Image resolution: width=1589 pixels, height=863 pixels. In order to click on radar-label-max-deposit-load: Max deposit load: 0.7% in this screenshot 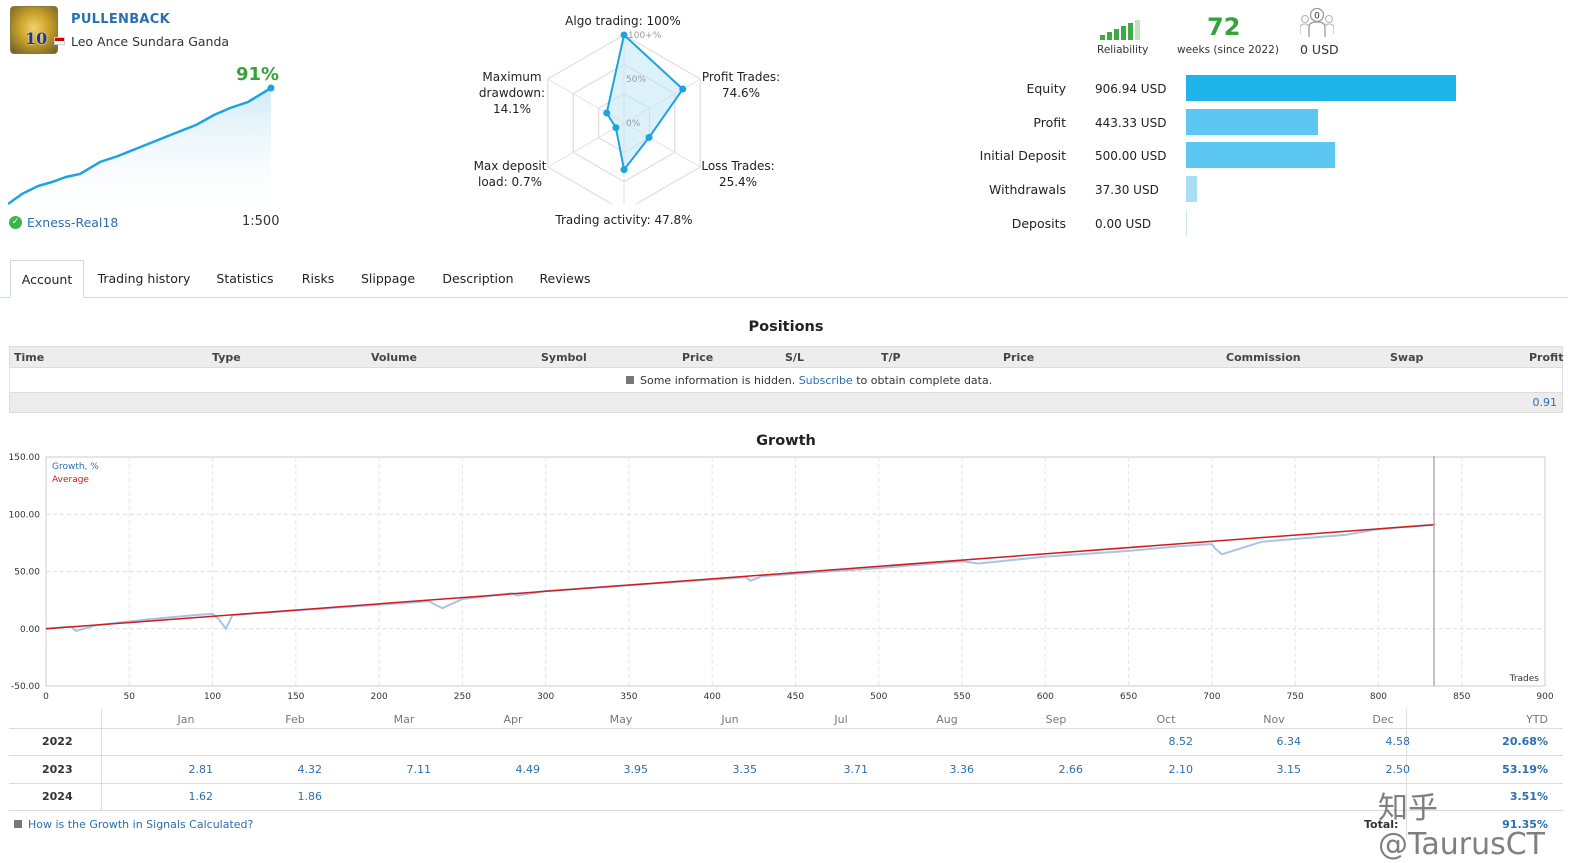, I will do `click(510, 174)`.